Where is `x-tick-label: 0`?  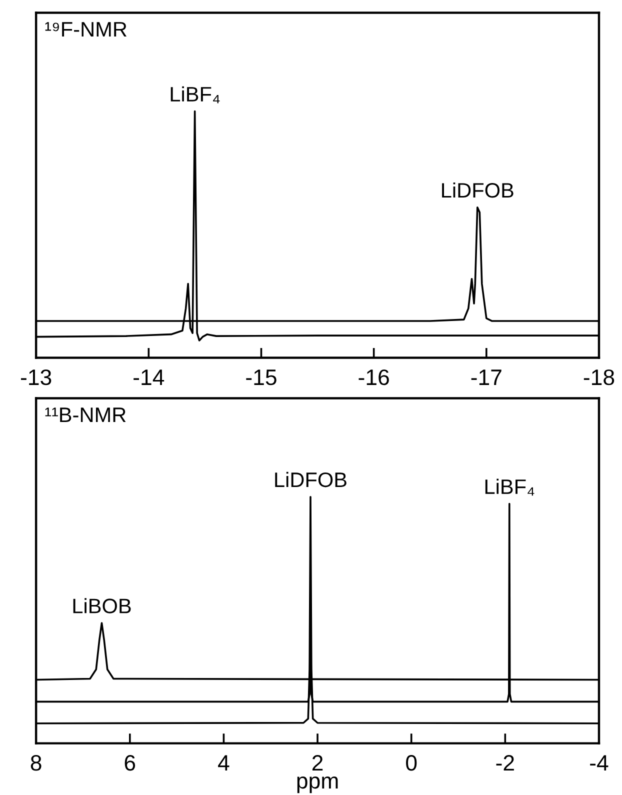
x-tick-label: 0 is located at coordinates (411, 763).